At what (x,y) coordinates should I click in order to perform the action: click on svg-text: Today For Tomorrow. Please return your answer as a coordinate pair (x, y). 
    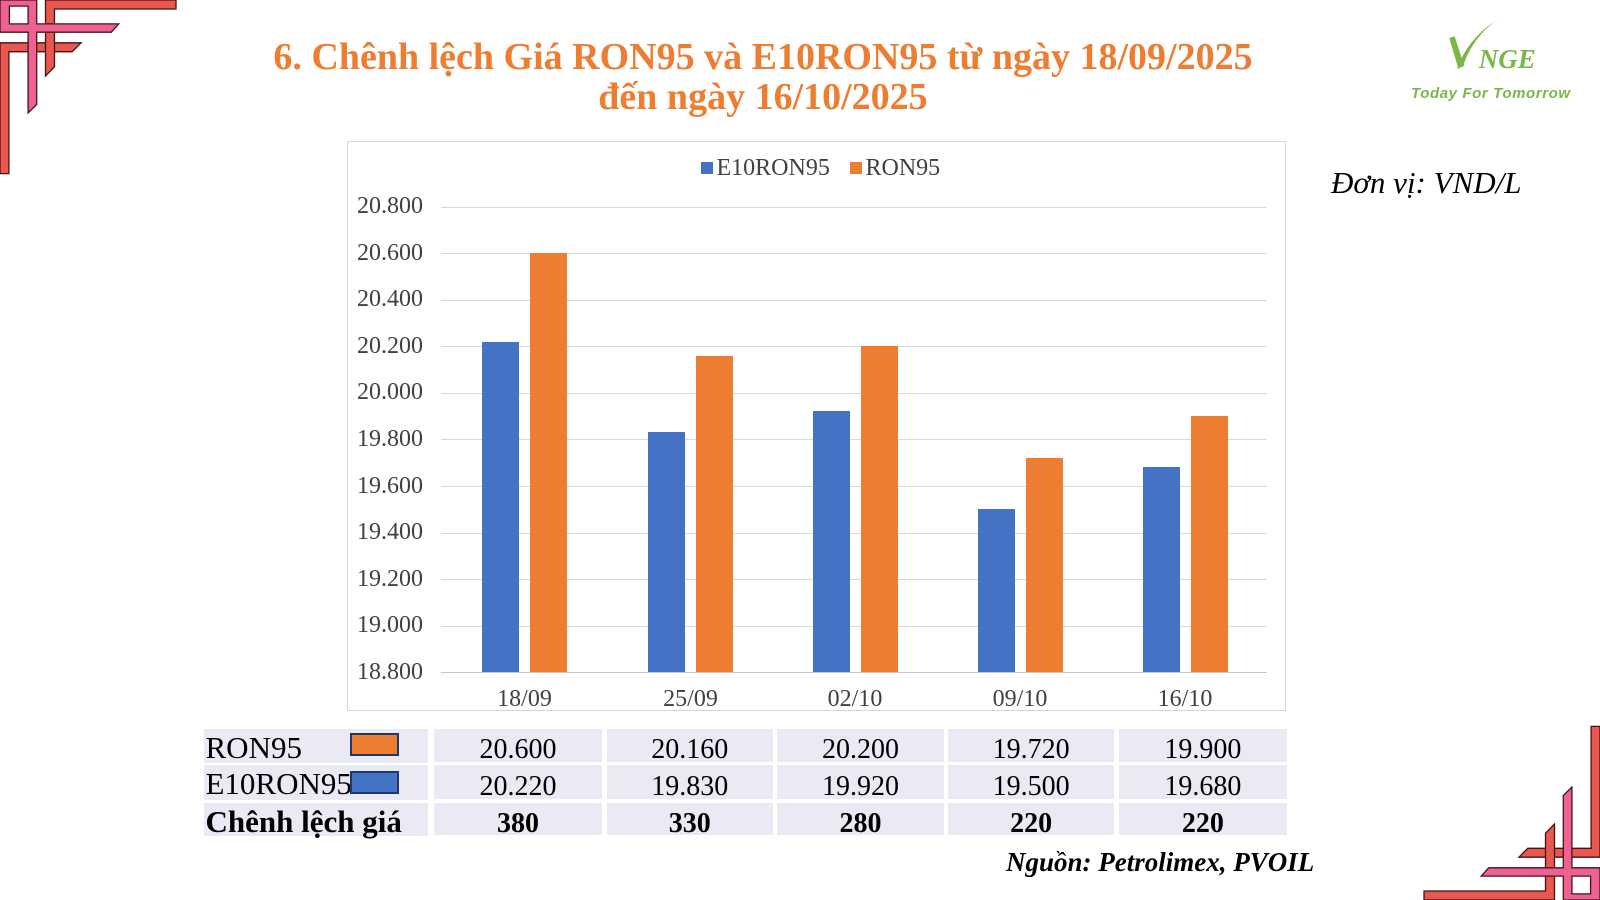
    Looking at the image, I should click on (1491, 93).